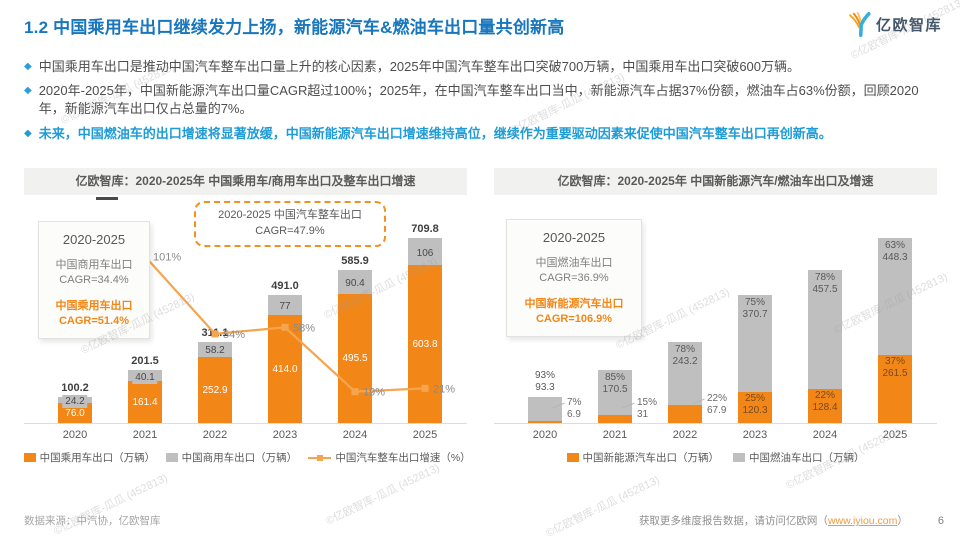  What do you see at coordinates (894, 361) in the screenshot?
I see `bar-pct-label: 37%` at bounding box center [894, 361].